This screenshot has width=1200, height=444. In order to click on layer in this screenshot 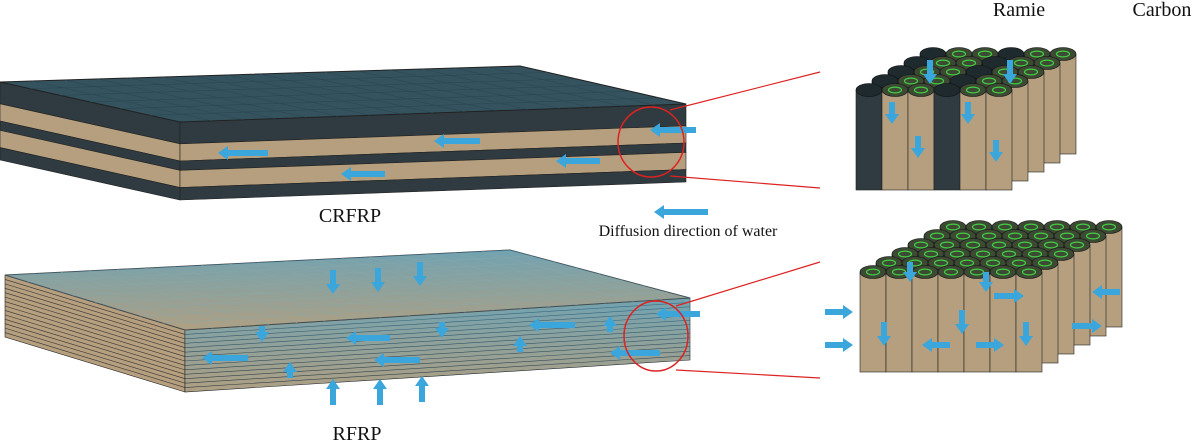, I will do `click(433, 185)`.